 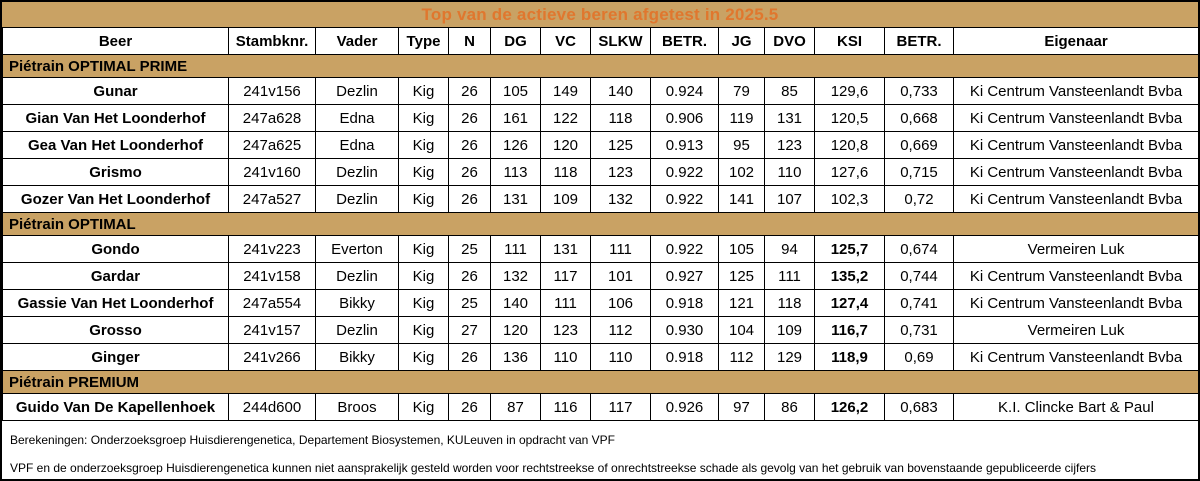 What do you see at coordinates (849, 249) in the screenshot?
I see `ksi-cell: 125,7` at bounding box center [849, 249].